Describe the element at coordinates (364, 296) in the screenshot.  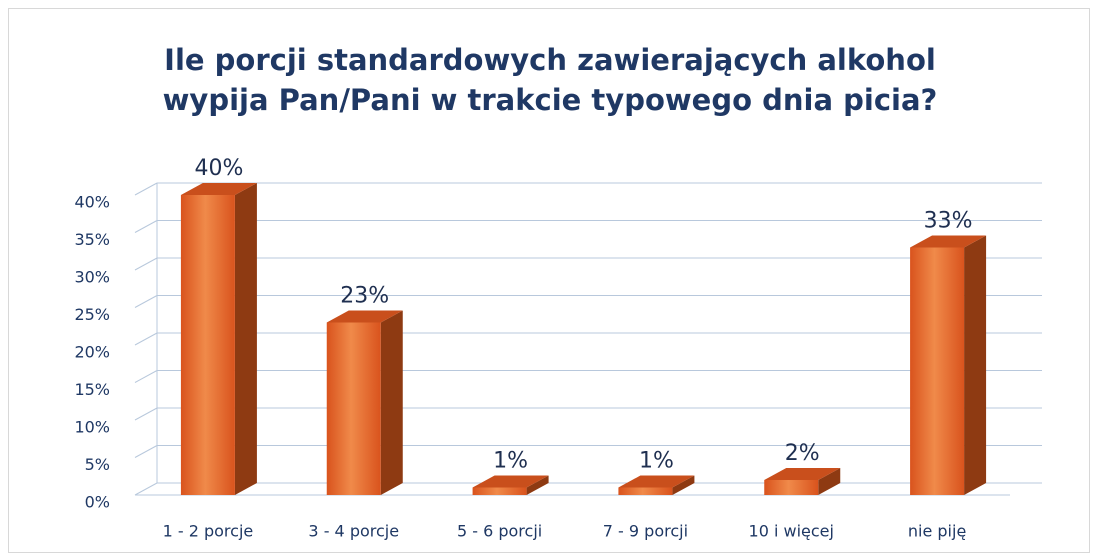
I see `value-label: 23%` at that location.